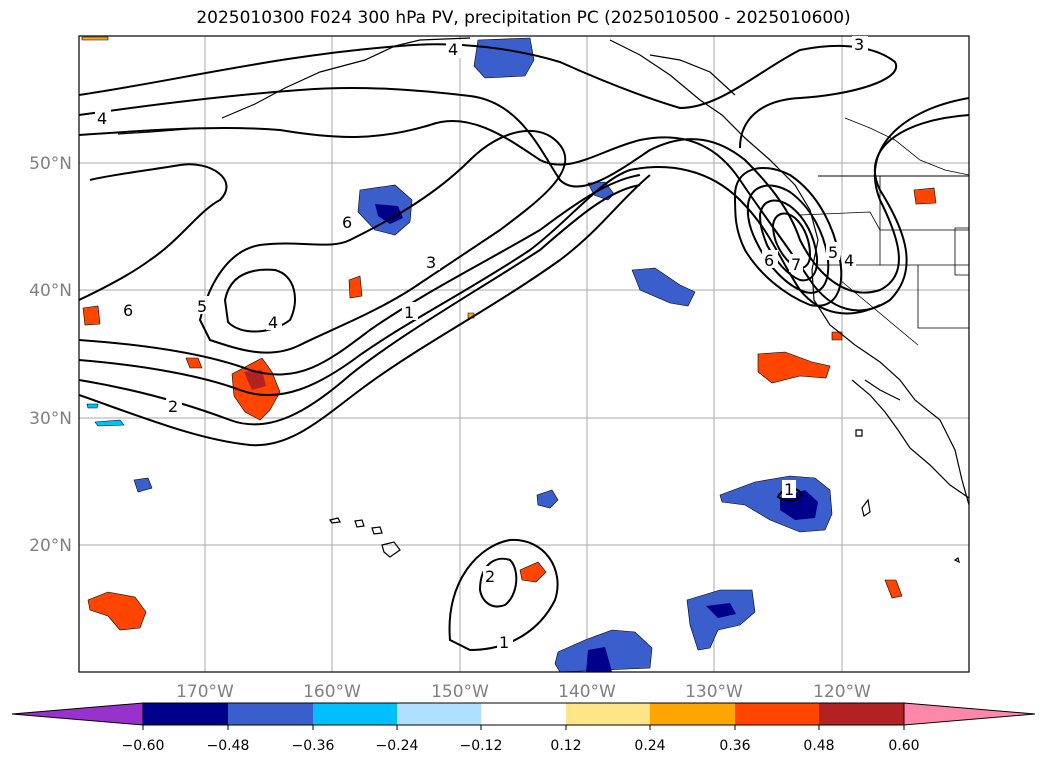 This screenshot has height=765, width=1047. I want to click on pv-contour-label: 7, so click(796, 264).